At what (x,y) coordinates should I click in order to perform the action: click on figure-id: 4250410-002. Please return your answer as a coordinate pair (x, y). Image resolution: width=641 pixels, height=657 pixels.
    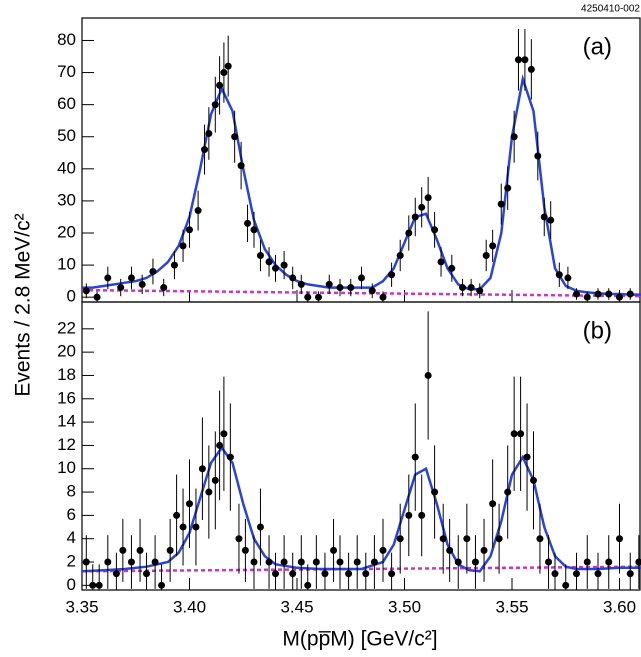
    Looking at the image, I should click on (610, 9).